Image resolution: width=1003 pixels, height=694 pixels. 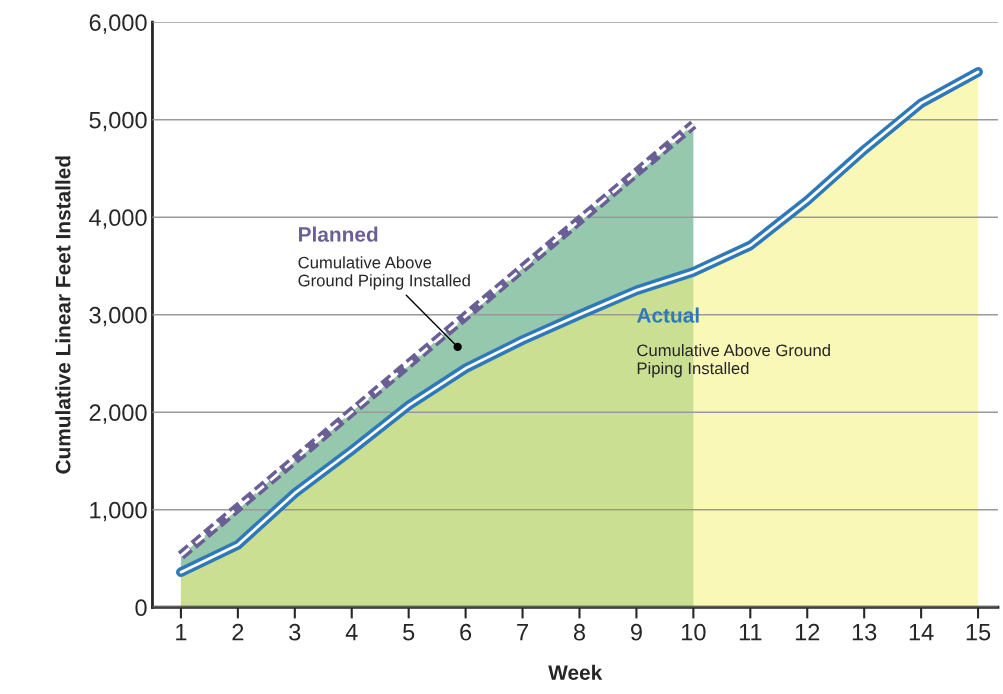 I want to click on x-tick-label: 9, so click(x=636, y=632).